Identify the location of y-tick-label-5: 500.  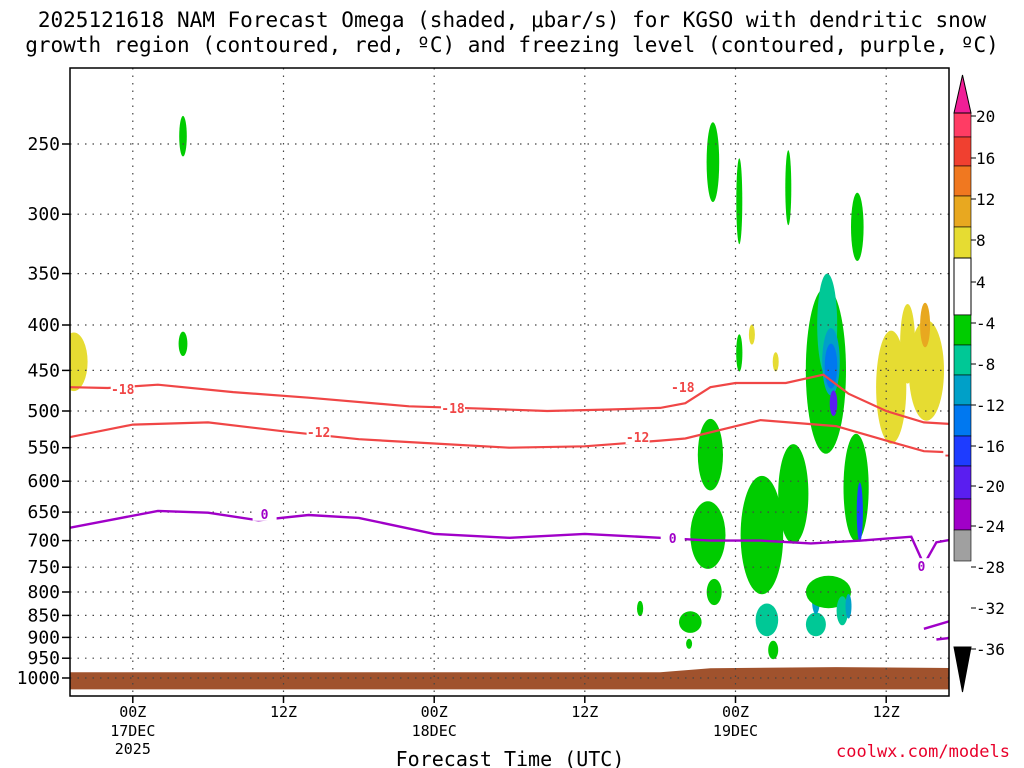
(43, 411).